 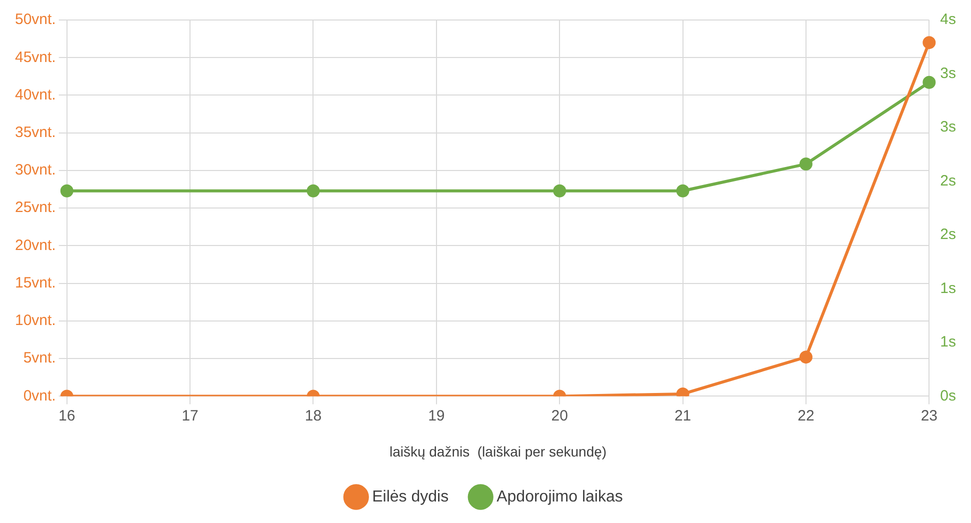 What do you see at coordinates (929, 415) in the screenshot?
I see `x-tick-label: 23` at bounding box center [929, 415].